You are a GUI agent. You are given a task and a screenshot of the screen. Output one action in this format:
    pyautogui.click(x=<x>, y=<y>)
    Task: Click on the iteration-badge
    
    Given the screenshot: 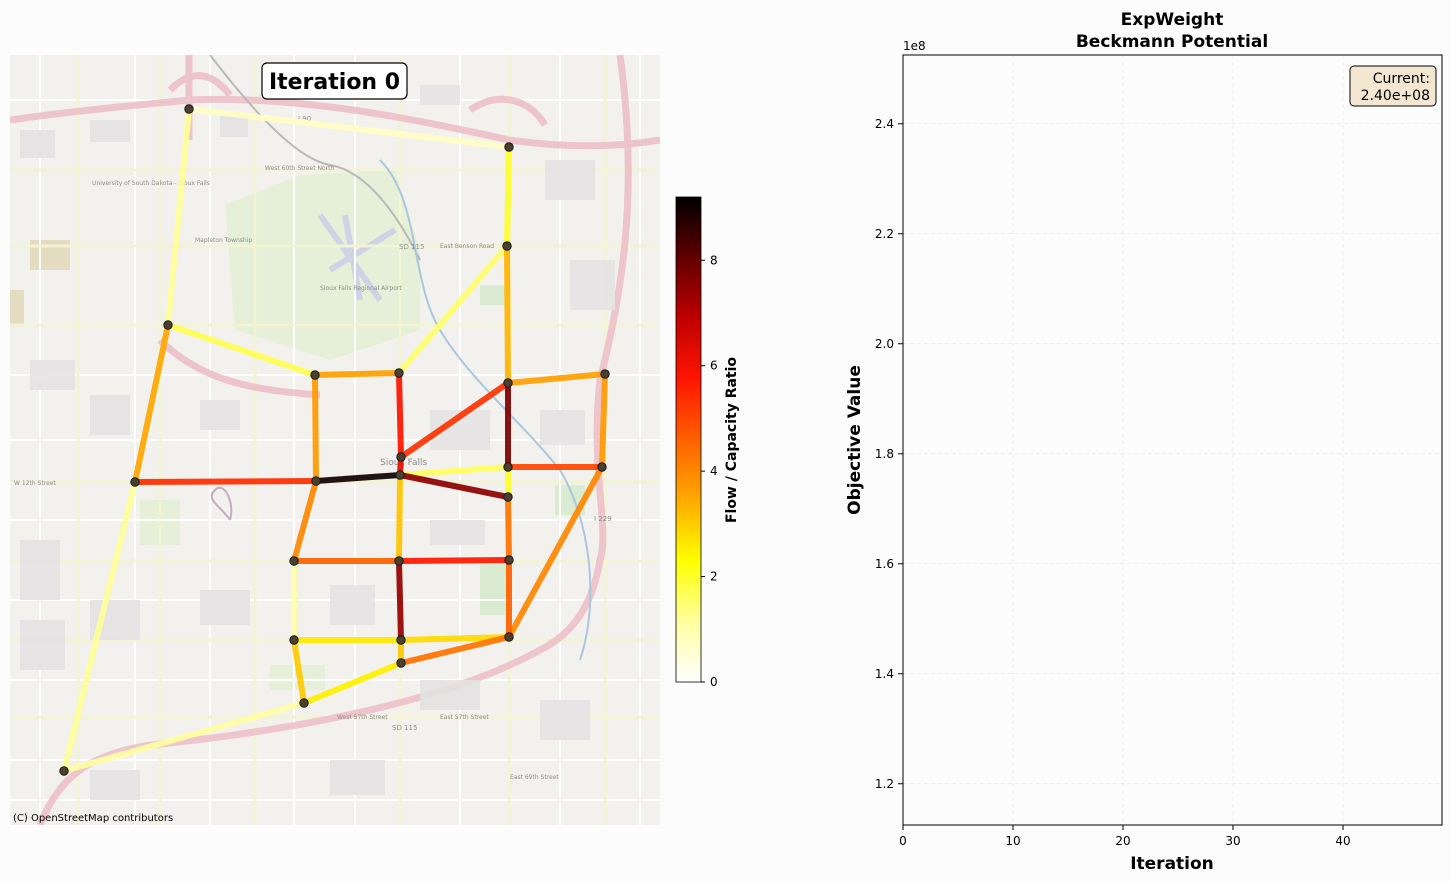 What is the action you would take?
    pyautogui.click(x=334, y=81)
    